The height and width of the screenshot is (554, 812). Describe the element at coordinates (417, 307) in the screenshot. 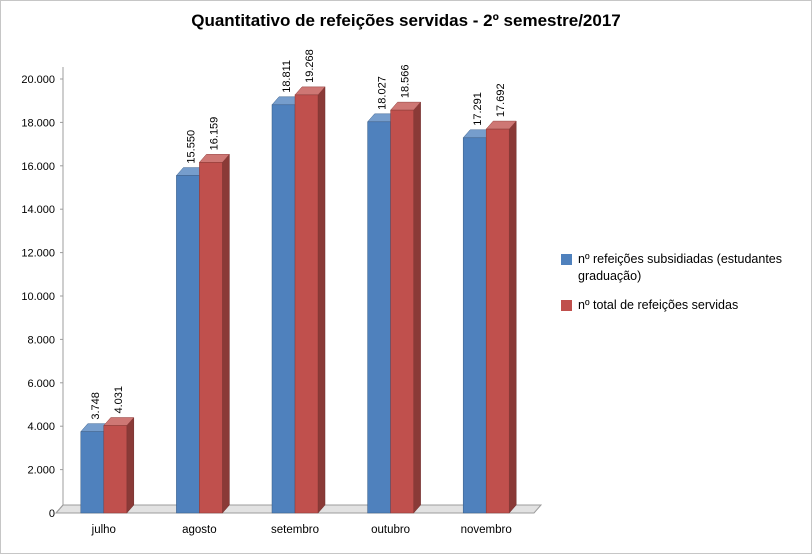

I see `bar-side-face-1-outubro` at that location.